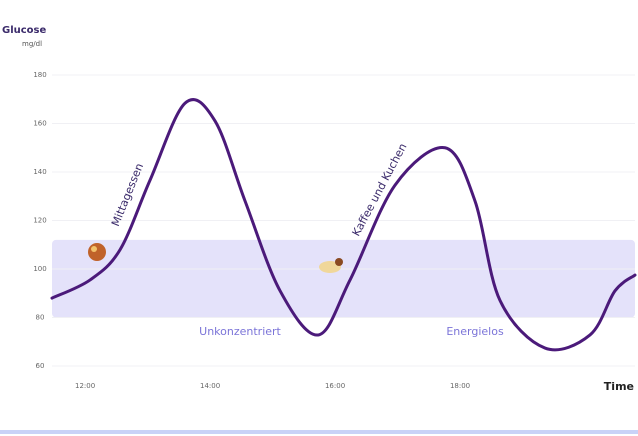 The image size is (638, 436). Describe the element at coordinates (335, 386) in the screenshot. I see `x-tick-label: 16:00` at that location.